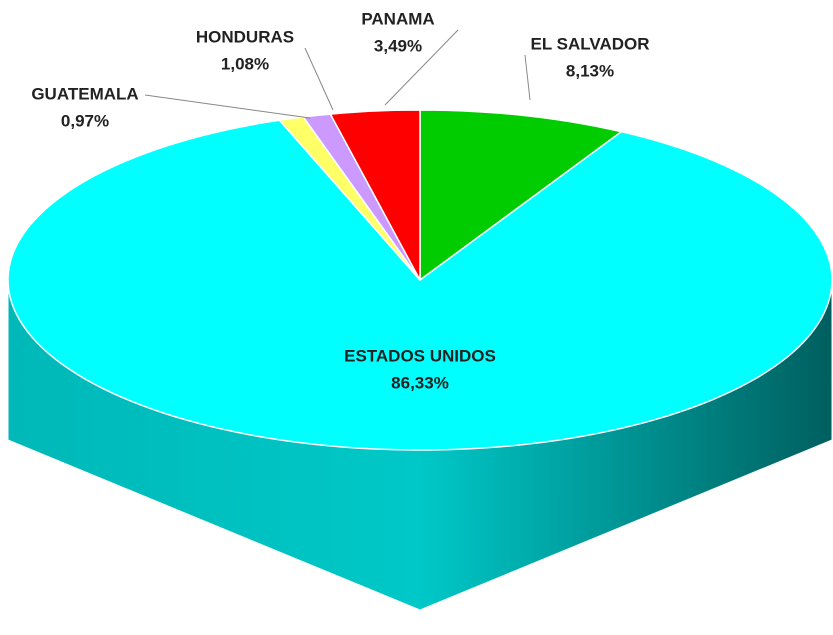 This screenshot has height=635, width=833. I want to click on category-label: PANAMA, so click(397, 18).